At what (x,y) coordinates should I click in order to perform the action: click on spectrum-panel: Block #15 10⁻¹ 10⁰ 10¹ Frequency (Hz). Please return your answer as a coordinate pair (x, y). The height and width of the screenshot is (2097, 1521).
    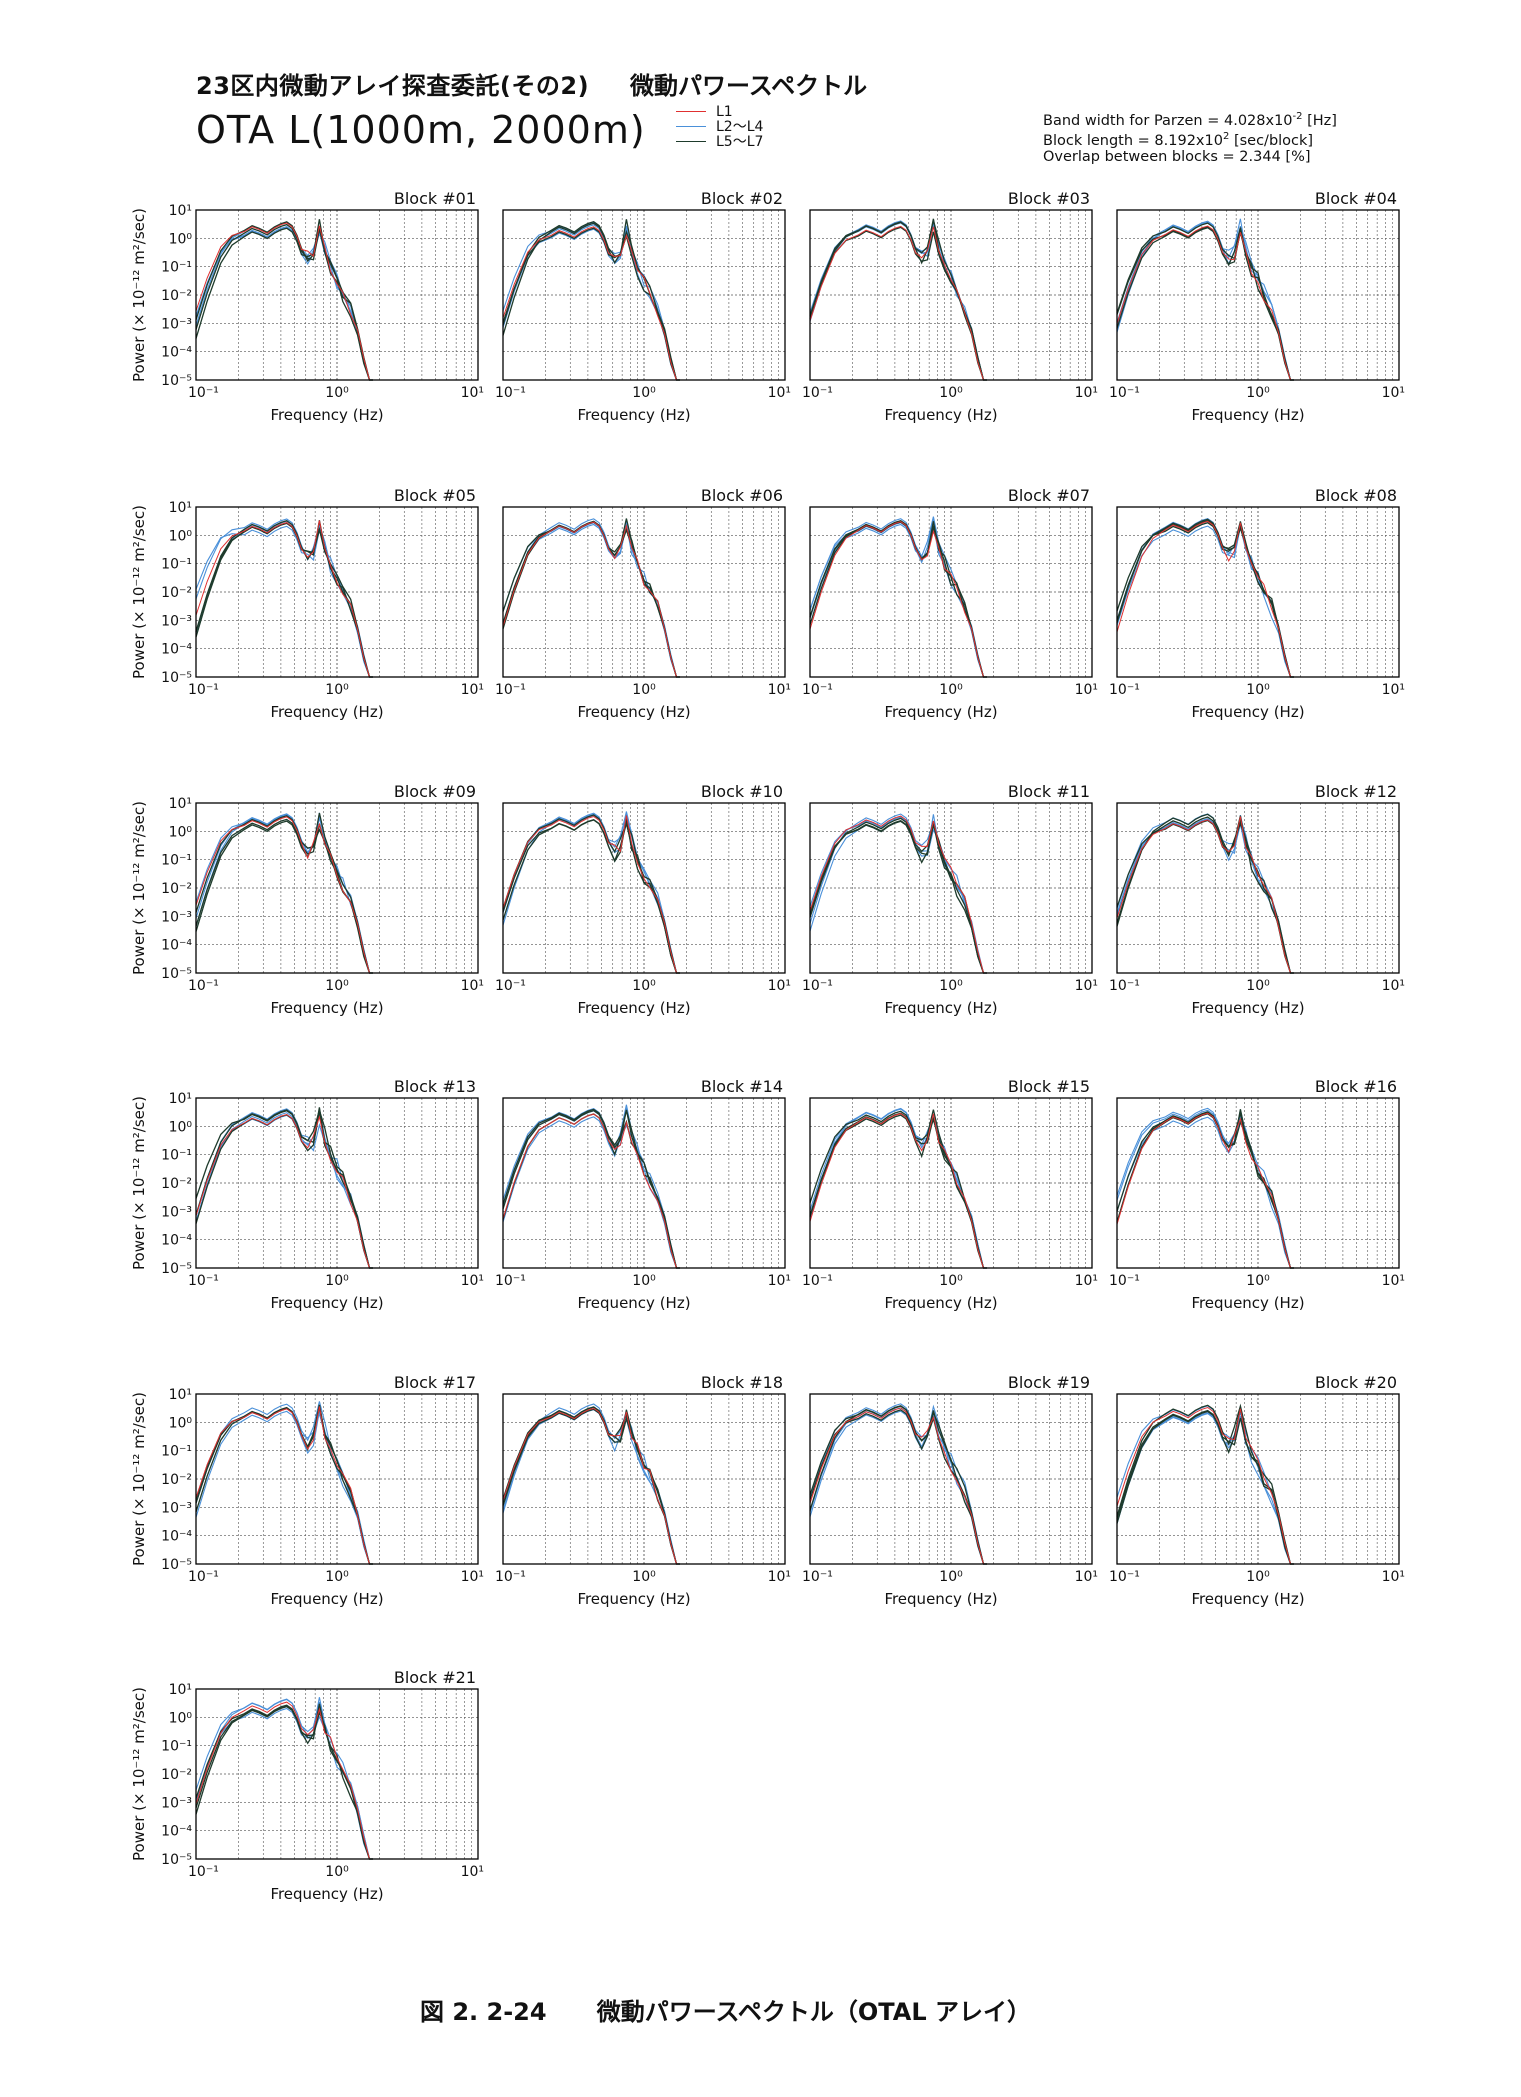
    Looking at the image, I should click on (950, 1194).